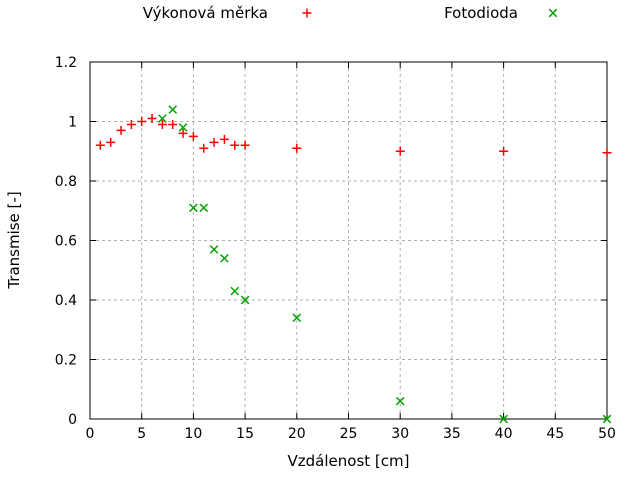  What do you see at coordinates (66, 242) in the screenshot?
I see `y-tick-label: 0.6` at bounding box center [66, 242].